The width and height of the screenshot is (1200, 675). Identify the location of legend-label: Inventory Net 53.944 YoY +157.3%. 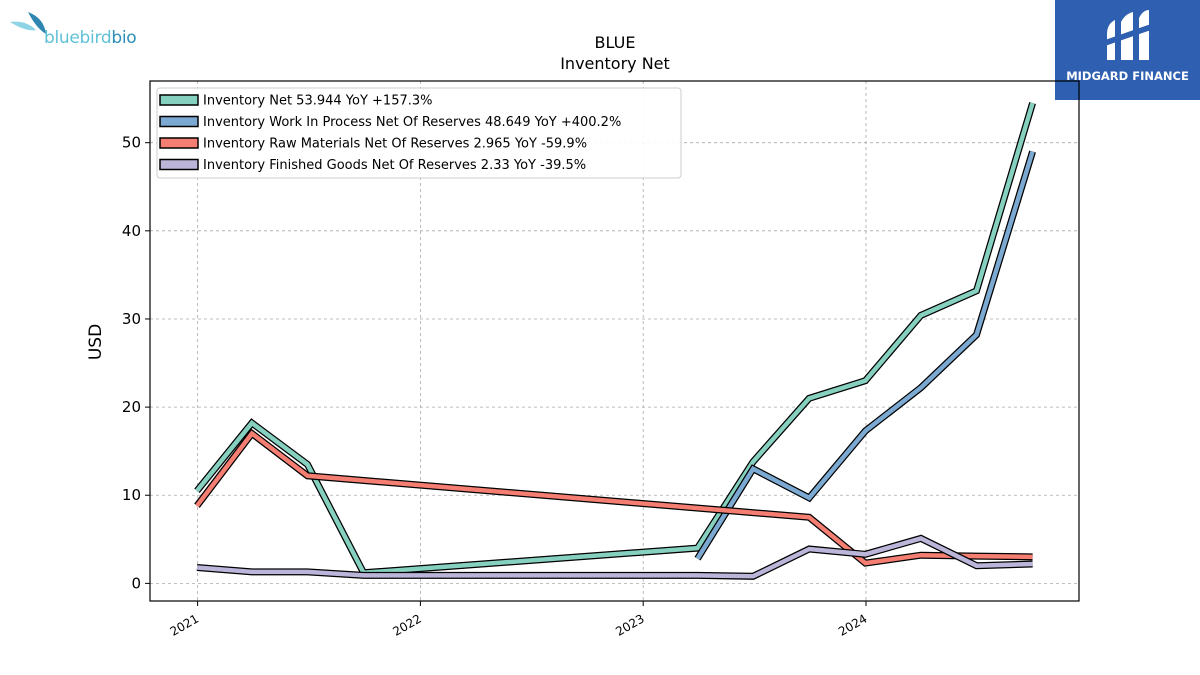
(318, 101).